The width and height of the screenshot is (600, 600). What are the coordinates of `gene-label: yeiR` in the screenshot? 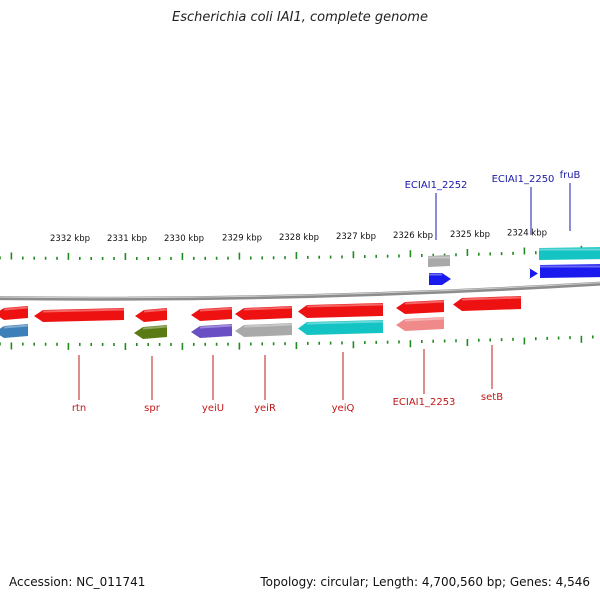 It's located at (265, 408).